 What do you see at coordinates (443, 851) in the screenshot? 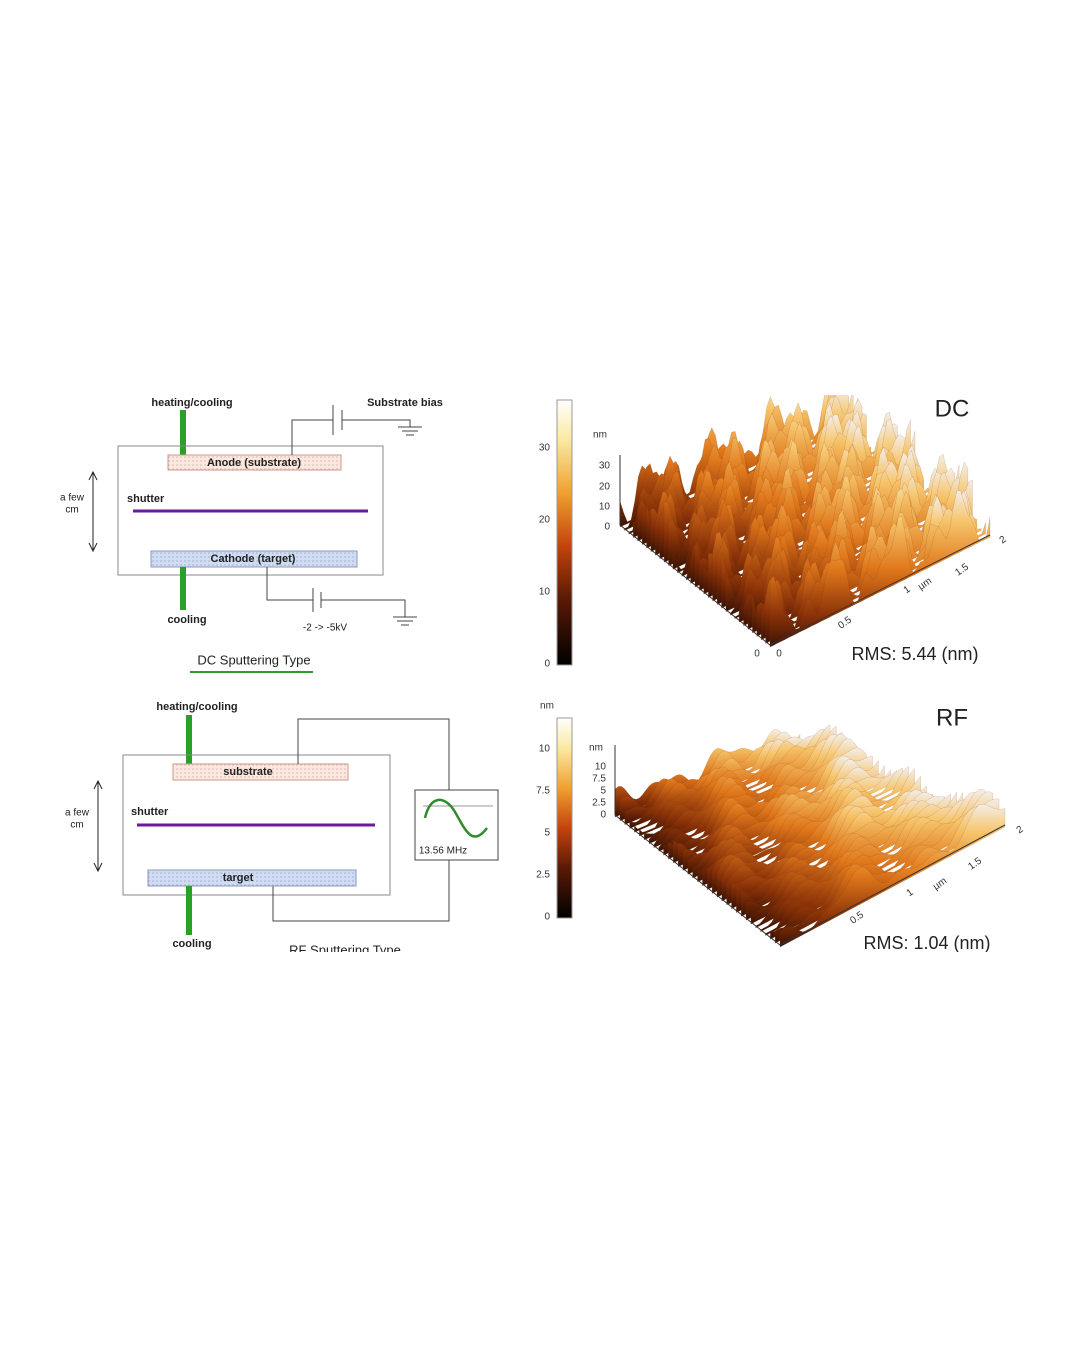
I see `label: 13.56 MHz` at bounding box center [443, 851].